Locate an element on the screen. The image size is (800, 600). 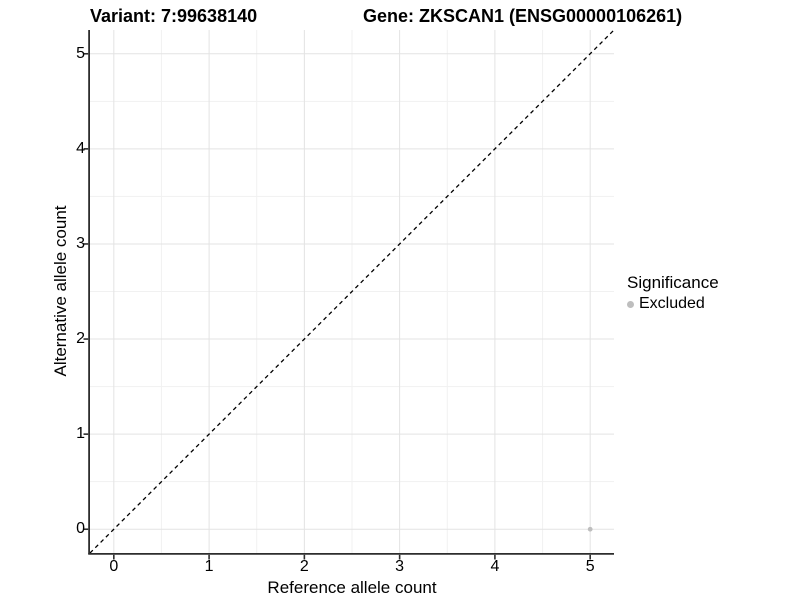
legend-item-label: Excluded is located at coordinates (672, 303).